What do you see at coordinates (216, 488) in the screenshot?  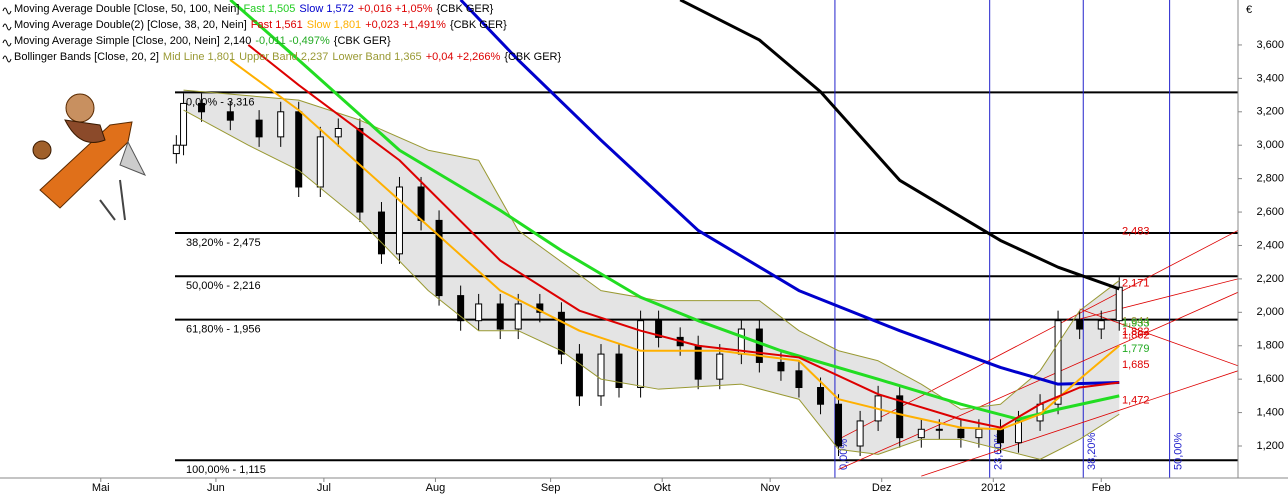 I see `x-tick-label: Jun` at bounding box center [216, 488].